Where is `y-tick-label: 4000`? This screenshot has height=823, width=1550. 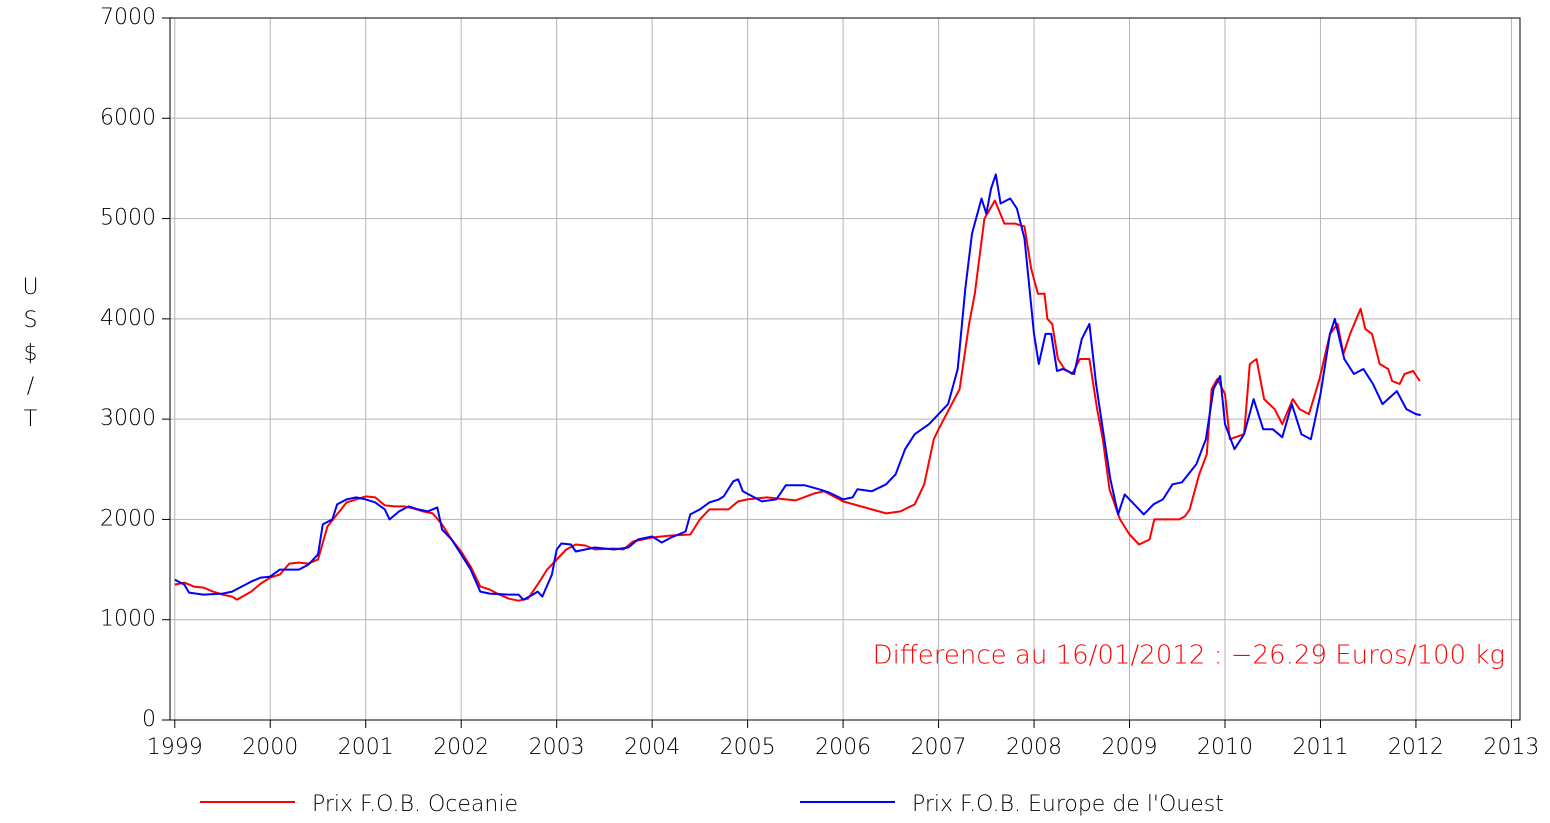
y-tick-label: 4000 is located at coordinates (128, 318).